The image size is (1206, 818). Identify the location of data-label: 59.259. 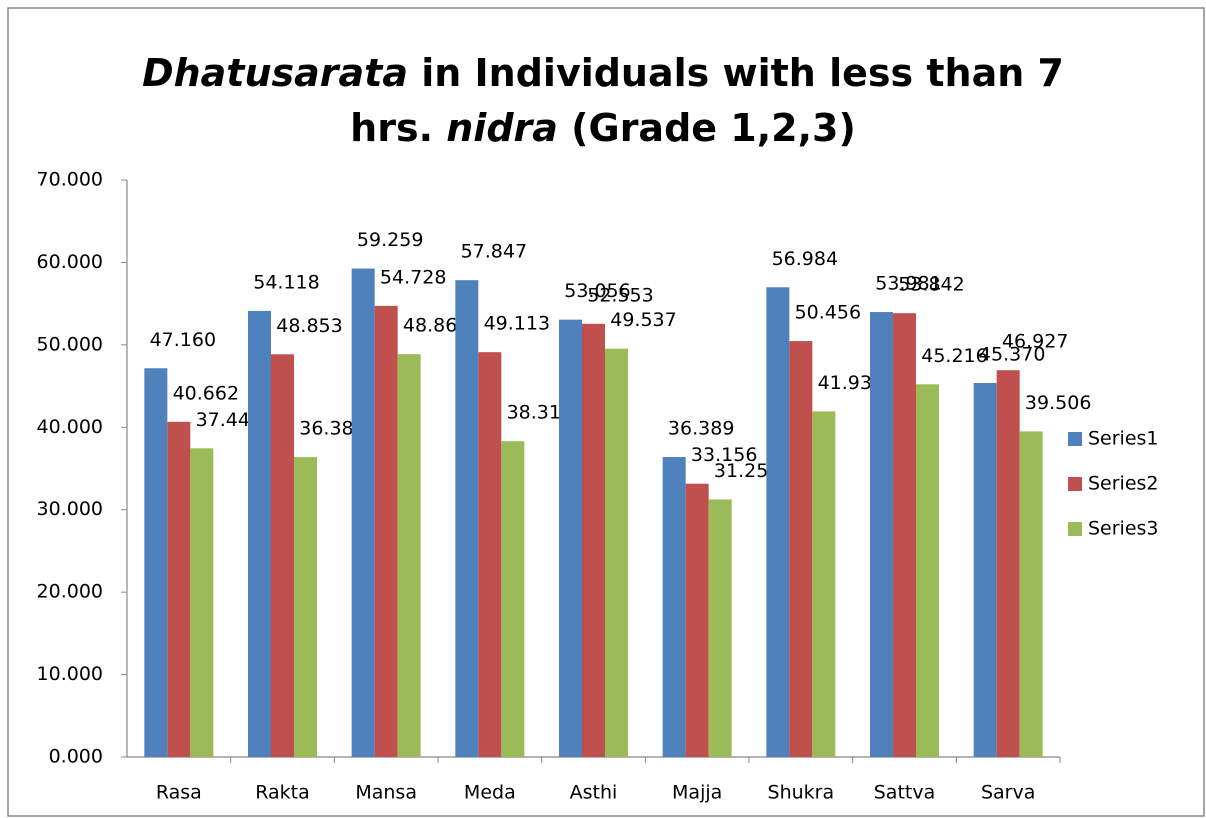
(390, 240).